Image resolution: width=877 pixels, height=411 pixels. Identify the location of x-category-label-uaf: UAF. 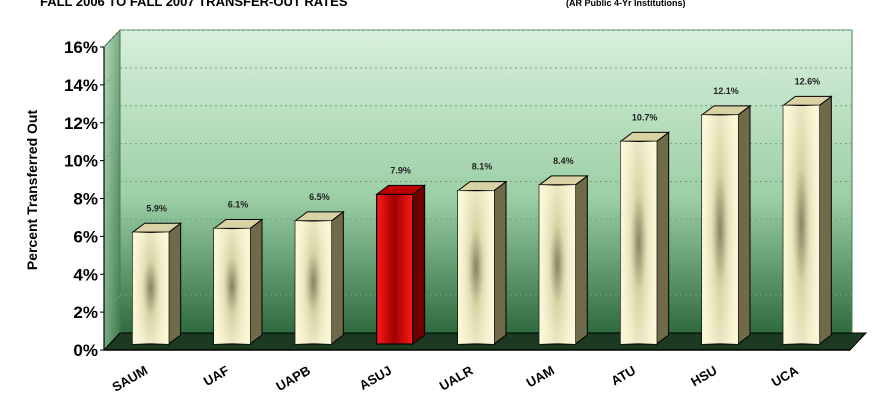
(216, 376).